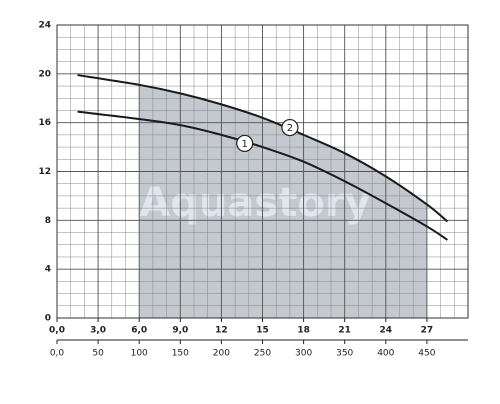  What do you see at coordinates (221, 354) in the screenshot?
I see `x2-tick-label: 200` at bounding box center [221, 354].